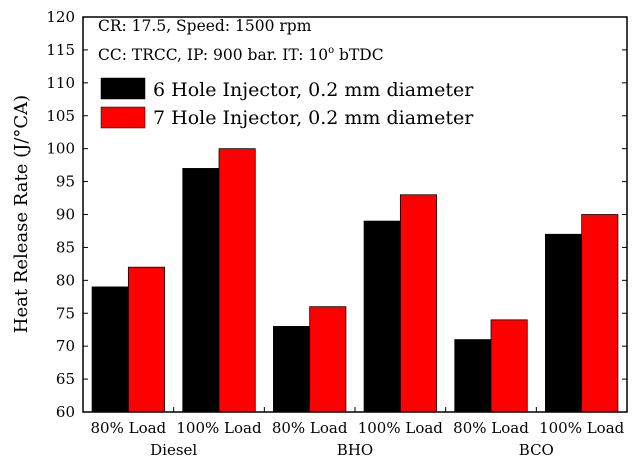 The width and height of the screenshot is (640, 468). What do you see at coordinates (60, 116) in the screenshot?
I see `y-tick-label: 105` at bounding box center [60, 116].